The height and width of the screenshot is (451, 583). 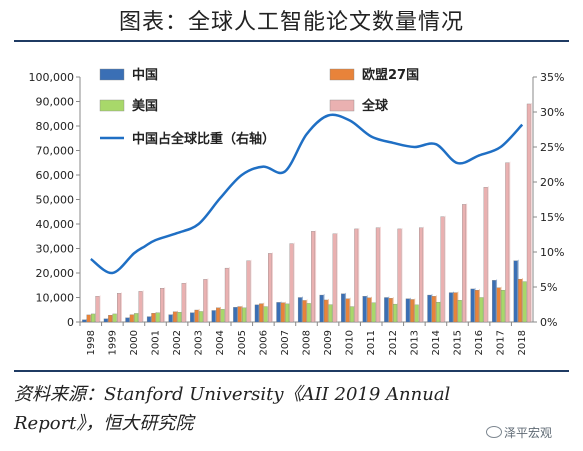 I want to click on y-tick-label: 20,000, so click(x=55, y=273).